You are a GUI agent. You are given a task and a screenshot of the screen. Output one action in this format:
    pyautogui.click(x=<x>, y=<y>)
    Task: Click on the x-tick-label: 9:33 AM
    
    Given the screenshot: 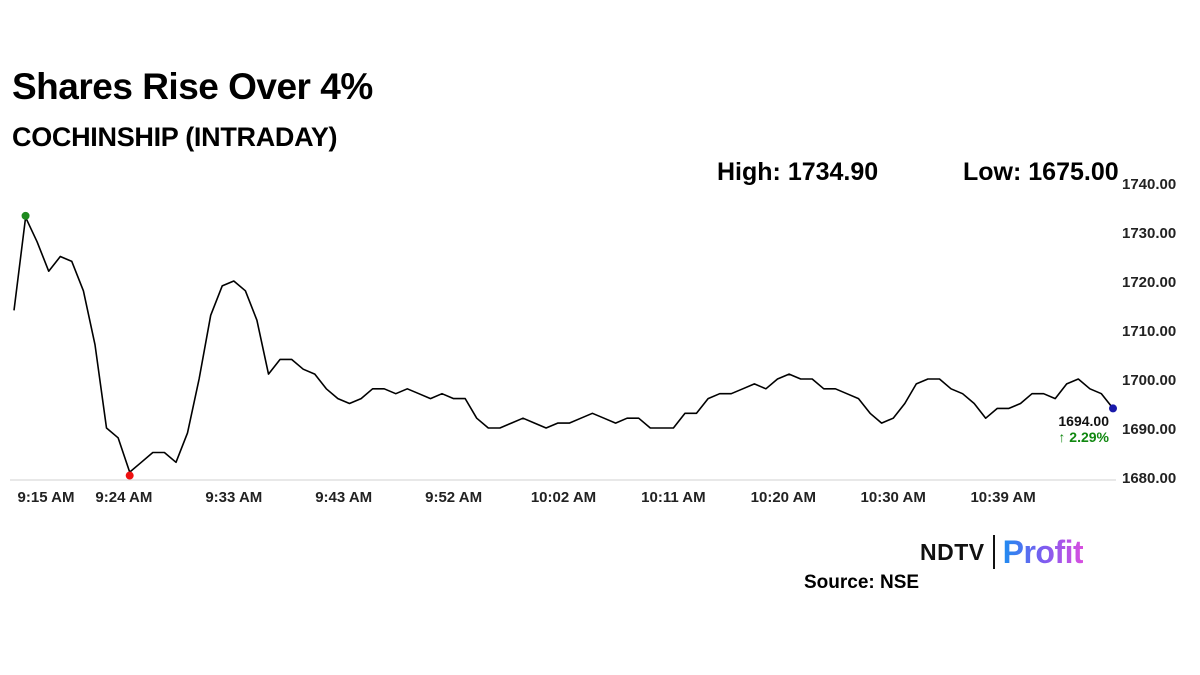 What is the action you would take?
    pyautogui.click(x=233, y=497)
    